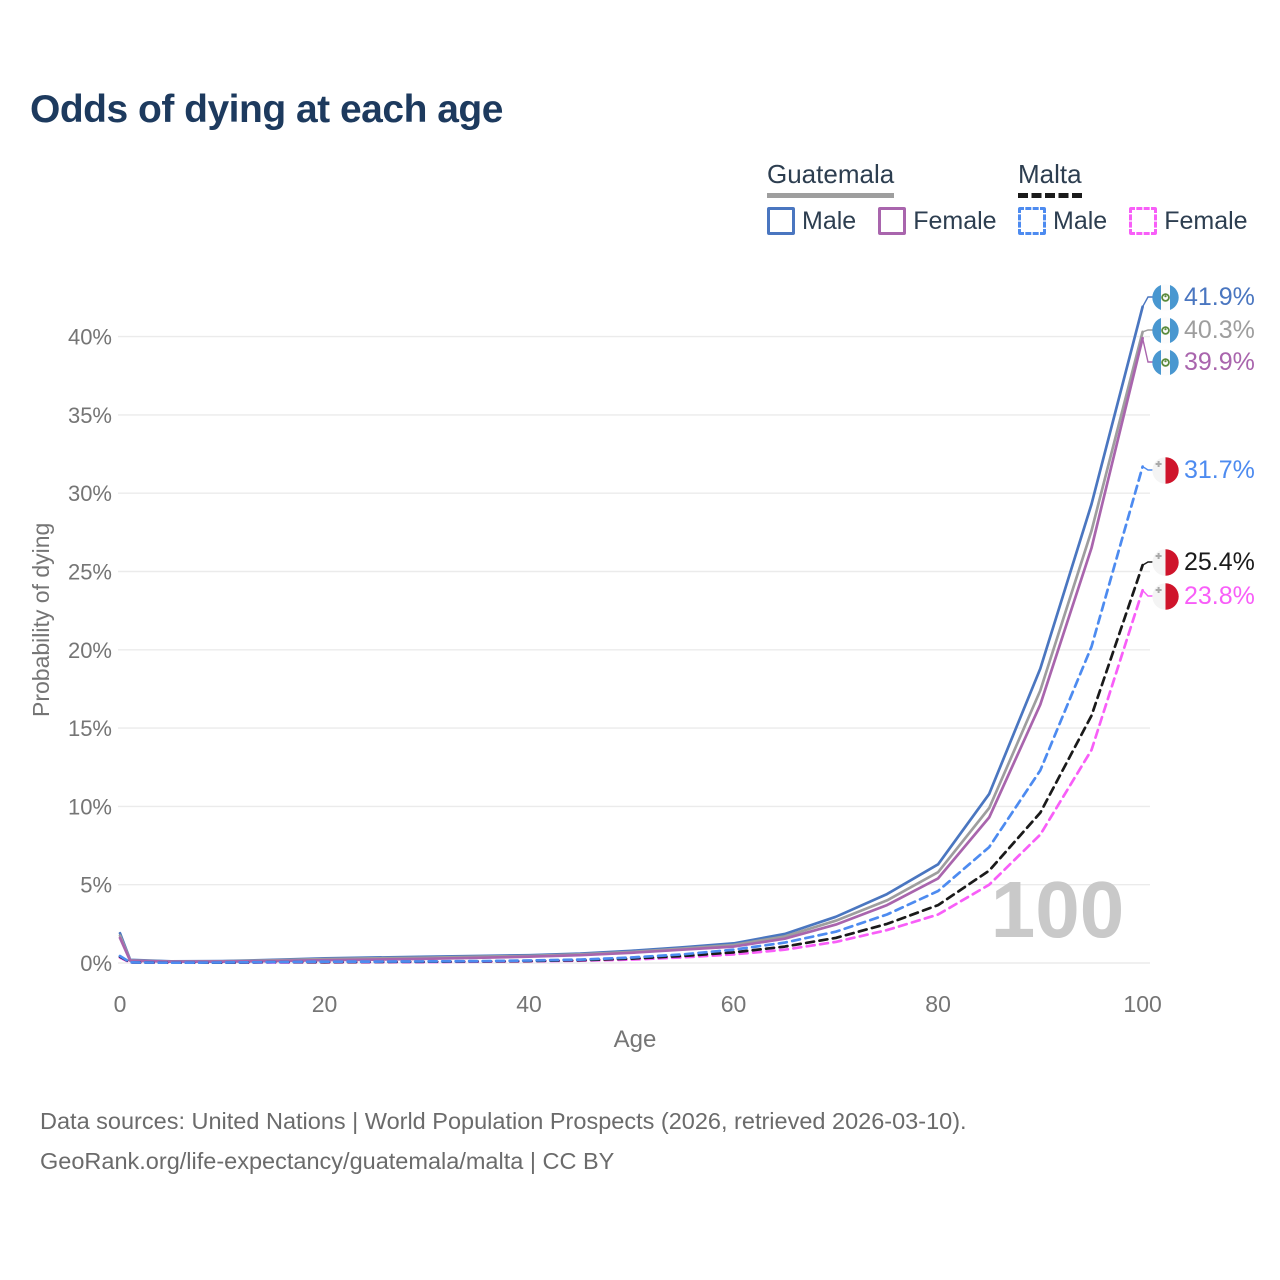 The height and width of the screenshot is (1280, 1280). What do you see at coordinates (325, 1004) in the screenshot?
I see `x-tick-label: 20` at bounding box center [325, 1004].